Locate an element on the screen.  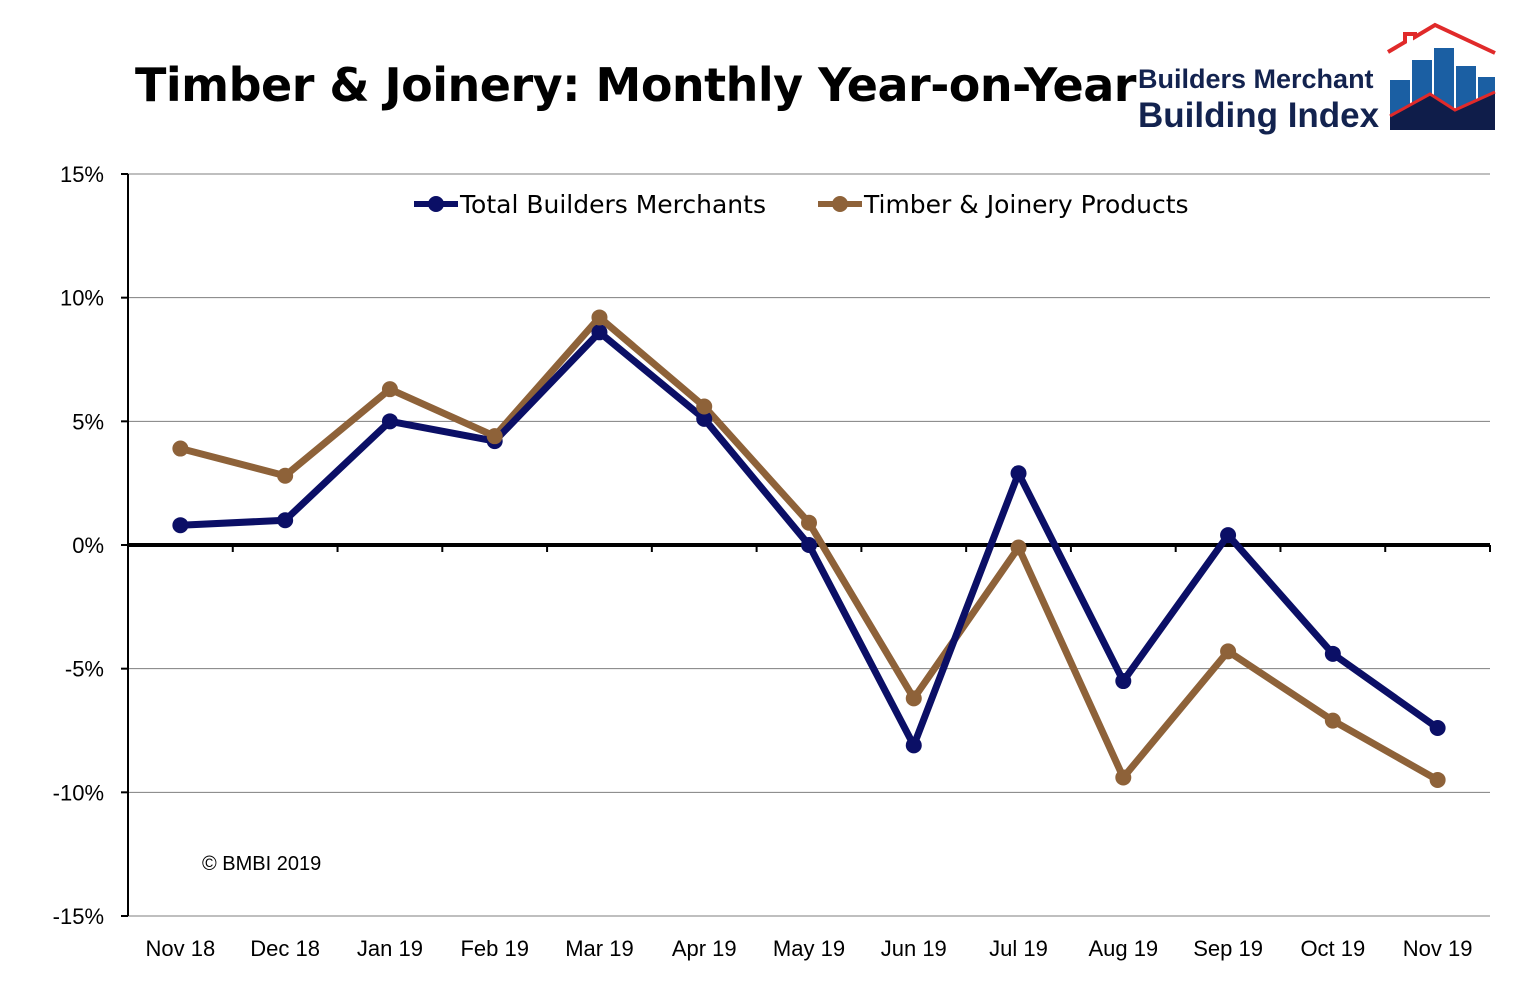
logo-house-icon is located at coordinates (1441, 76).